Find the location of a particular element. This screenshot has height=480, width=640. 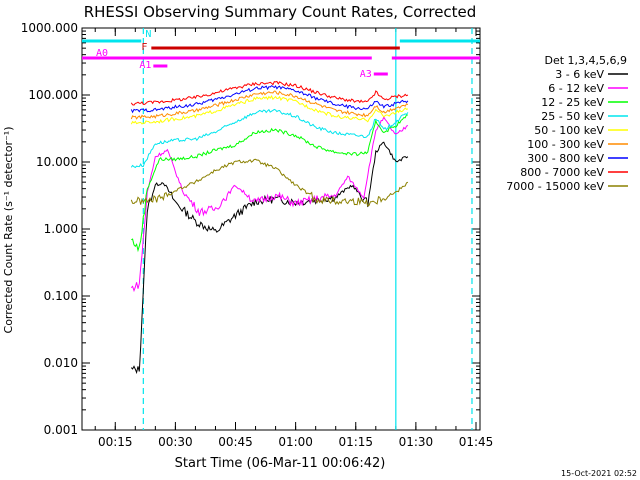

legend-title: Det 1,3,4,5,6,9 is located at coordinates (585, 60).